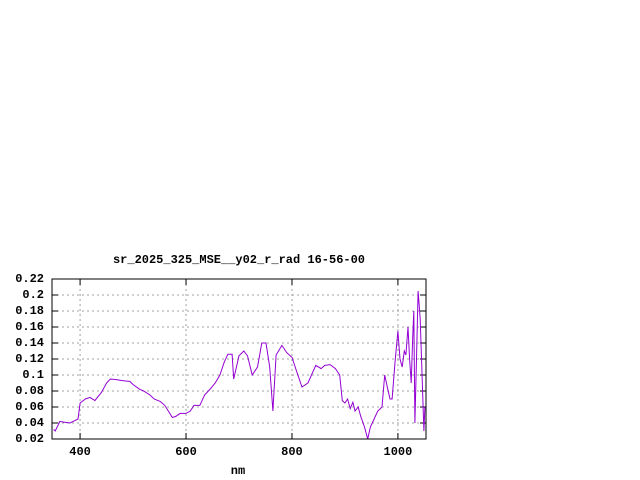  I want to click on chart-title: sr_2025_325_MSE__y02_r_rad 16-56-00, so click(239, 260).